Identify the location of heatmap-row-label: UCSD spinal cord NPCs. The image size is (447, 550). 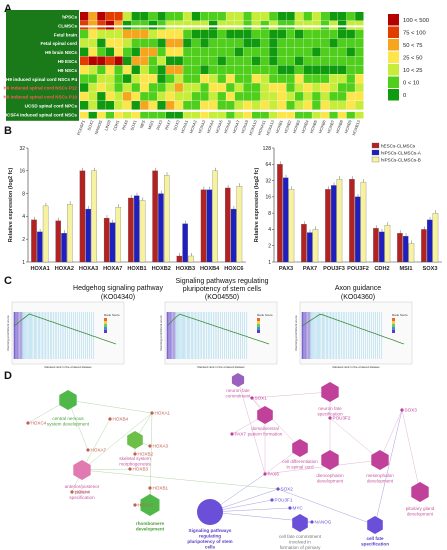
(51, 106).